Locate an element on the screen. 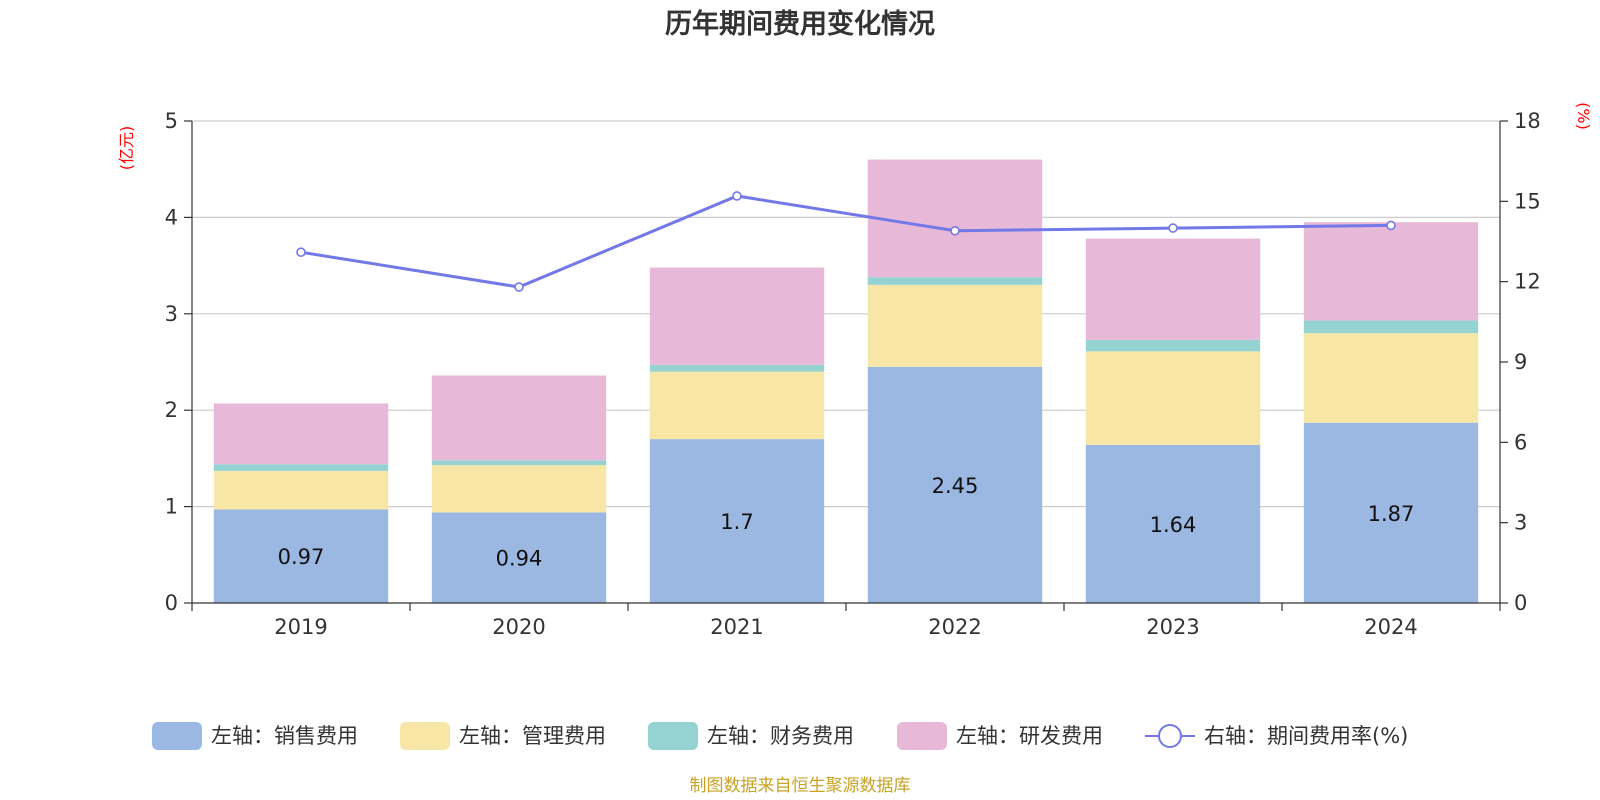 The height and width of the screenshot is (800, 1600). bar-data-label: 1.64 is located at coordinates (1173, 525).